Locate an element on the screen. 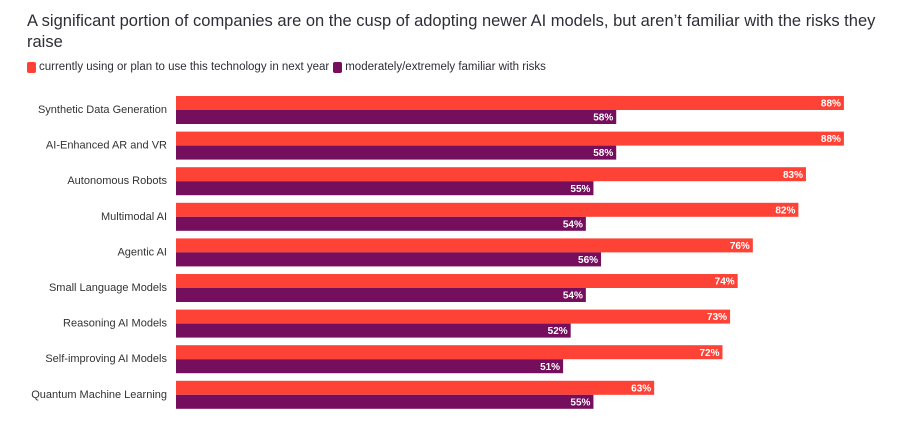  bar-risk-familiarity-multimodal-ai is located at coordinates (381, 223).